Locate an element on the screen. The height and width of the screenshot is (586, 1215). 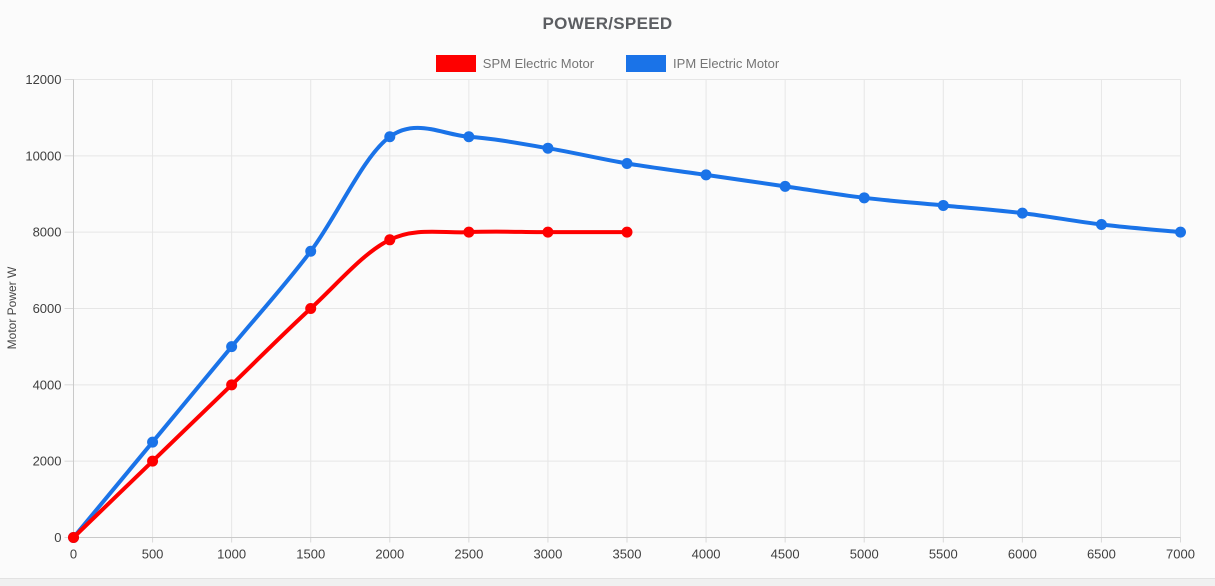
x-tick-label: 3500 is located at coordinates (627, 554).